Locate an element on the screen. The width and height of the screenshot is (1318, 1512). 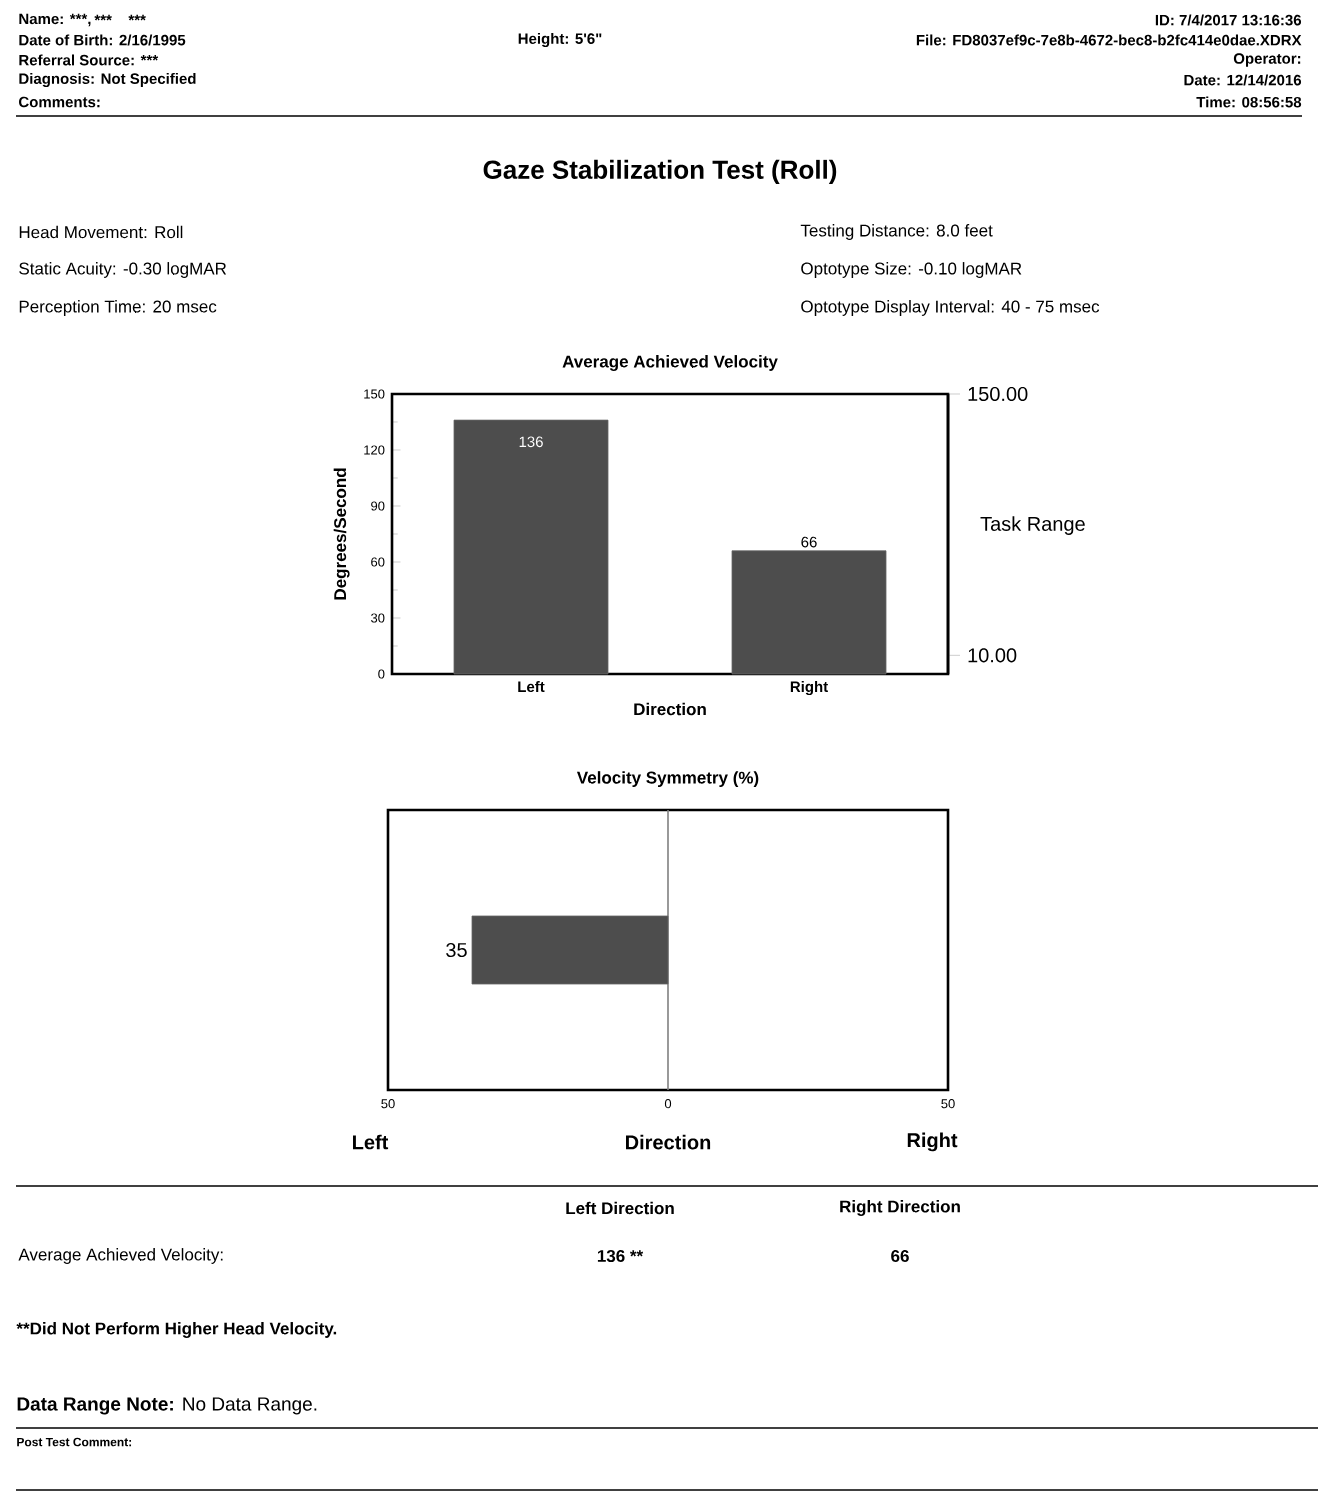
text: Testing Distance: 8.0 feet is located at coordinates (896, 232).